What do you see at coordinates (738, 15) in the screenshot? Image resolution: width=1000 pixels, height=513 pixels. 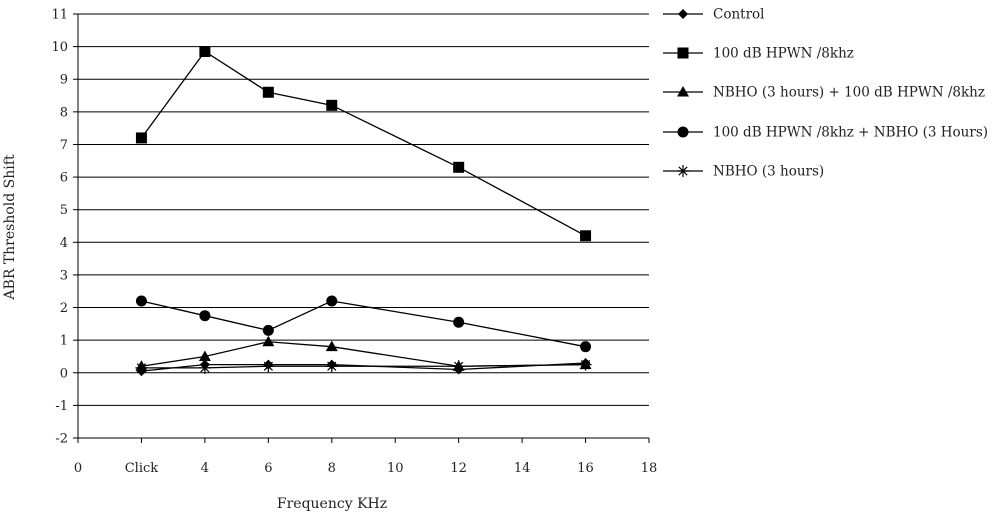 I see `legend-label: Control` at bounding box center [738, 15].